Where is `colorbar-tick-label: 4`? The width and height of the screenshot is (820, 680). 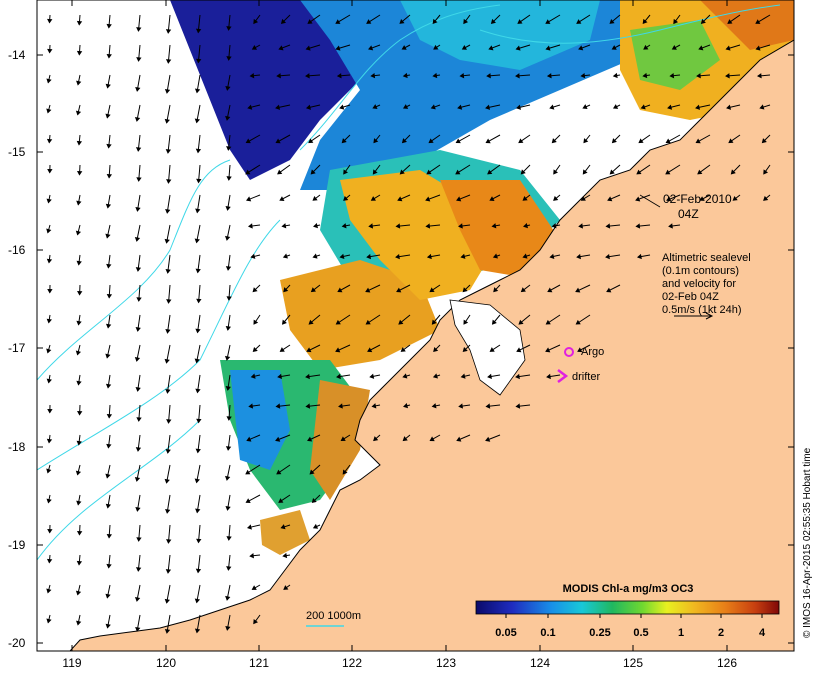
colorbar-tick-label: 4 is located at coordinates (762, 633).